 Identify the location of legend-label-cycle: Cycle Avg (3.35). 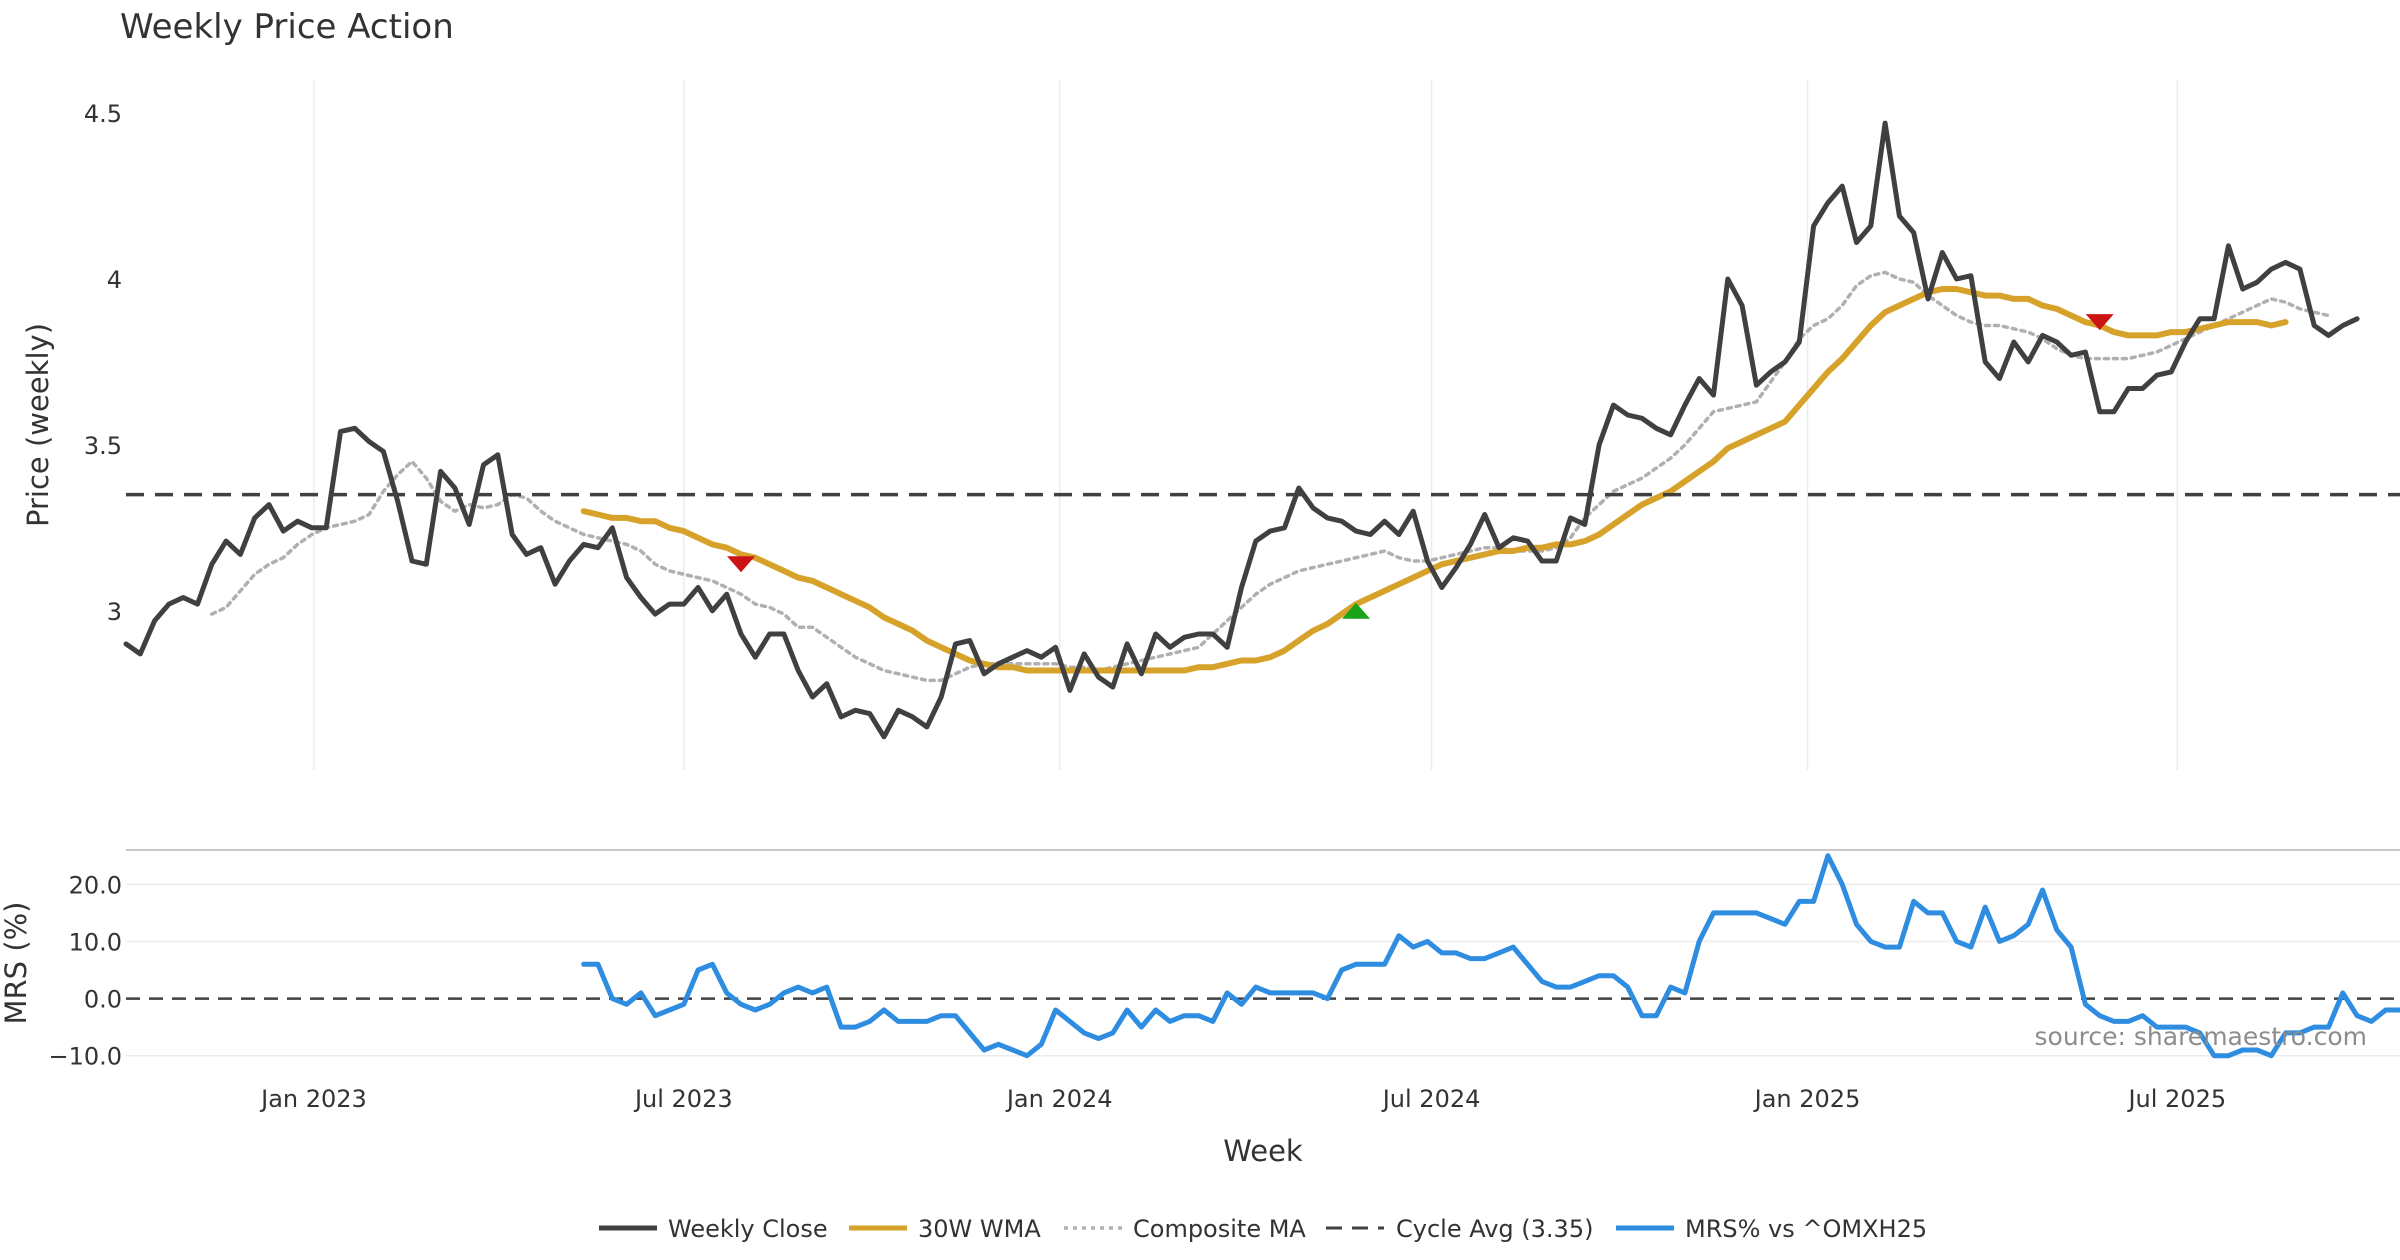
(1494, 1229).